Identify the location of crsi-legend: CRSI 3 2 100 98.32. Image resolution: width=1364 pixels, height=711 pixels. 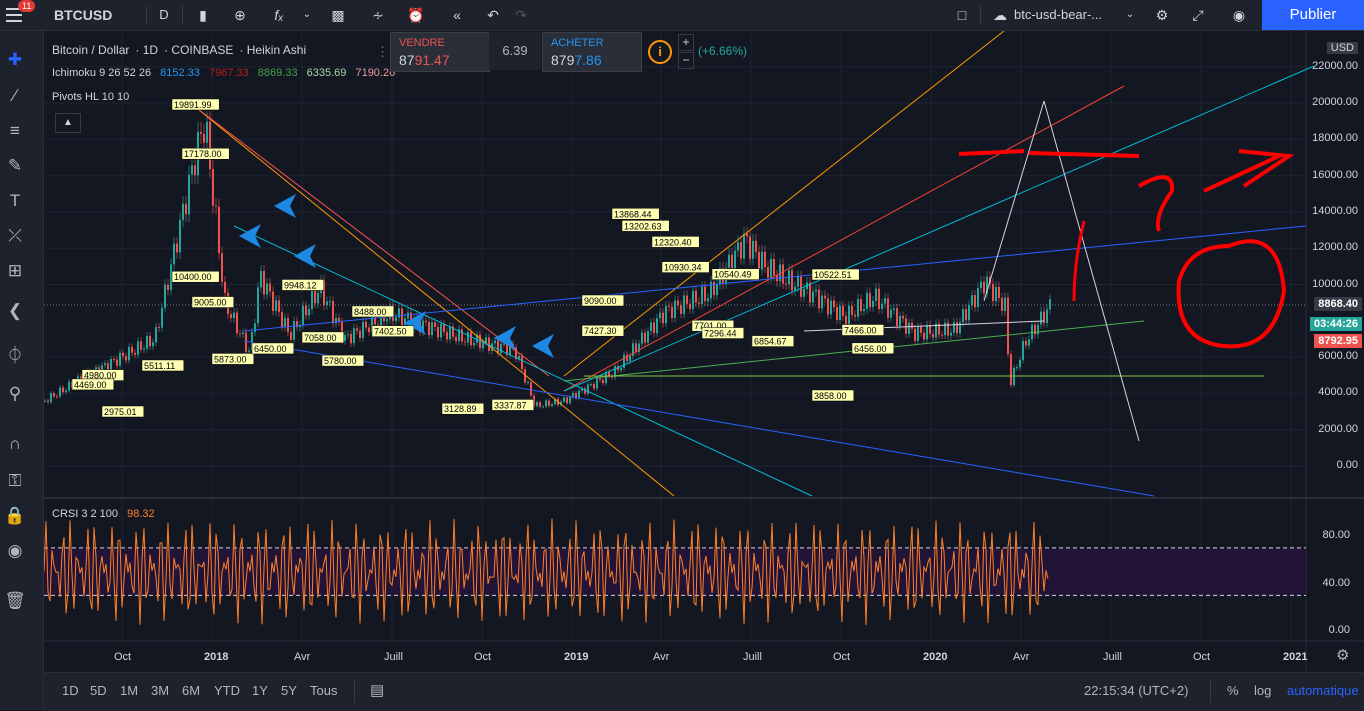
(106, 514).